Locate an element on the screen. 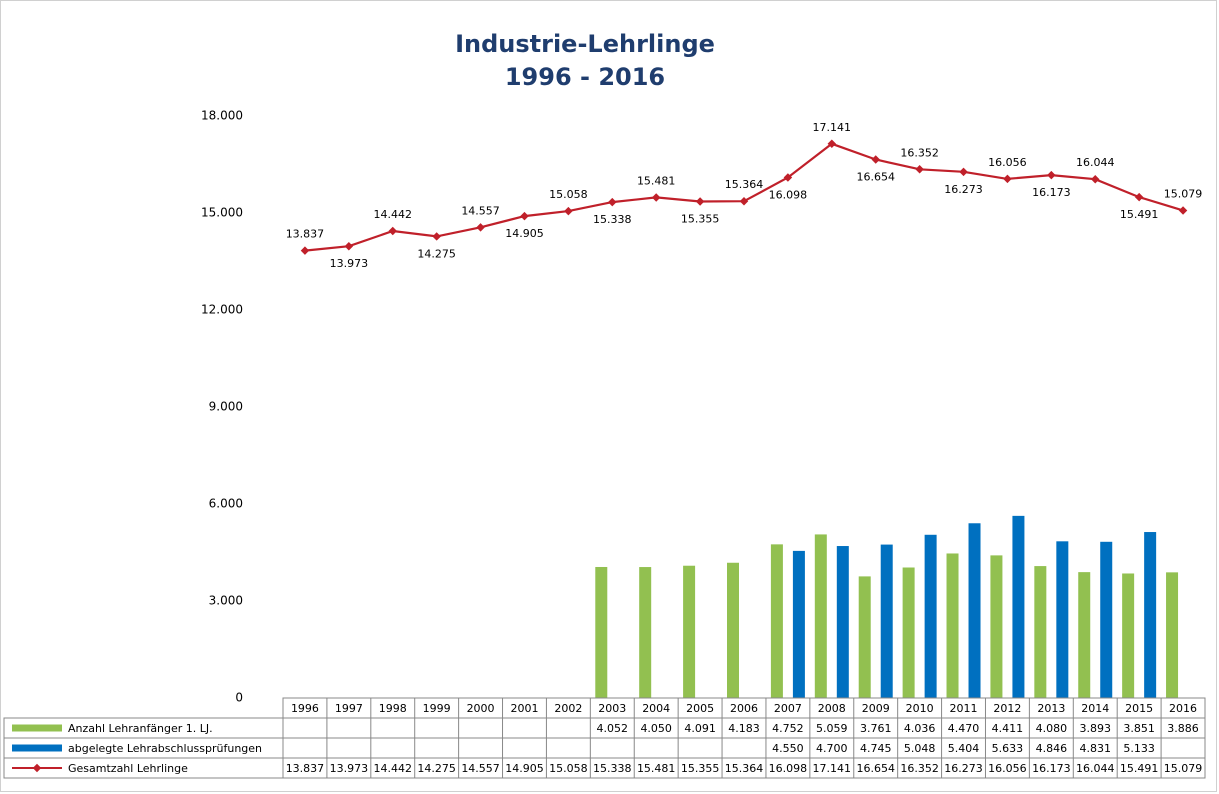 The height and width of the screenshot is (794, 1219). data-label: 15.338 is located at coordinates (612, 219).